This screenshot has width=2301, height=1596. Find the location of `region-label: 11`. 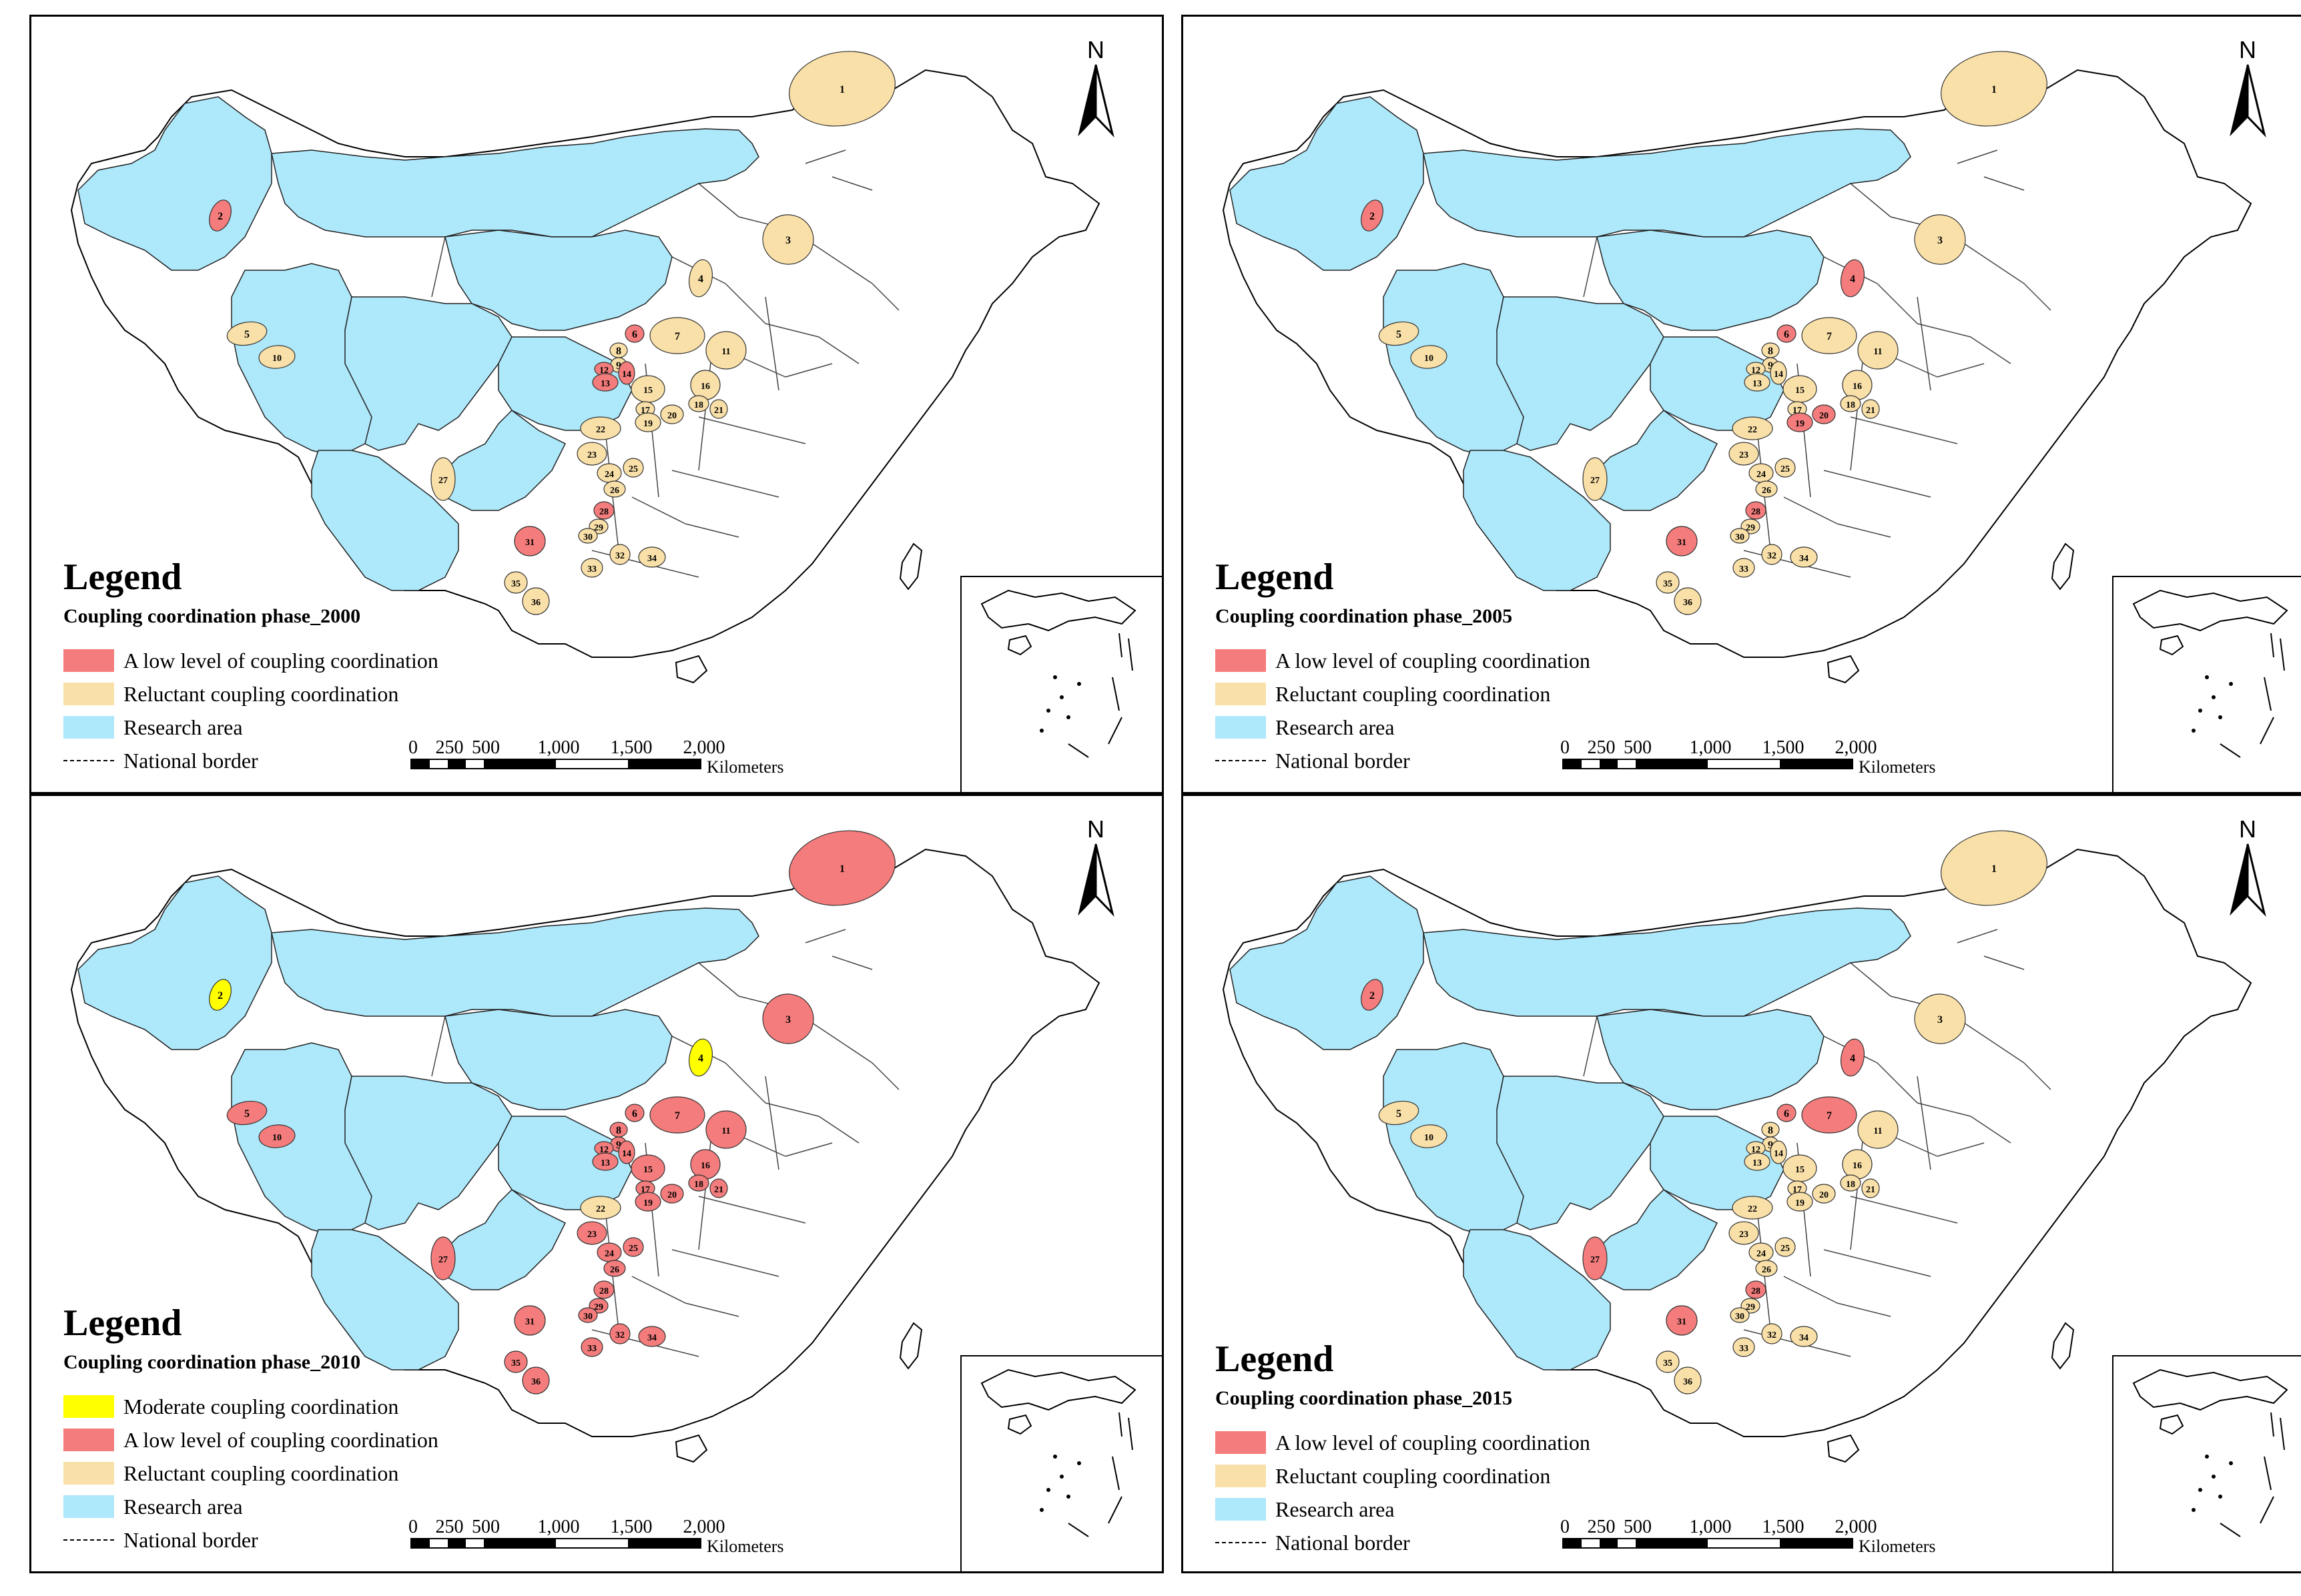

region-label: 11 is located at coordinates (1877, 352).